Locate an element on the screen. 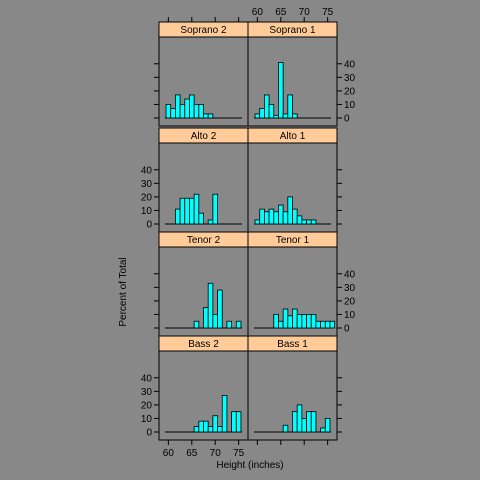 The width and height of the screenshot is (480, 480). panel-strip-label: Tenor 2 is located at coordinates (204, 240).